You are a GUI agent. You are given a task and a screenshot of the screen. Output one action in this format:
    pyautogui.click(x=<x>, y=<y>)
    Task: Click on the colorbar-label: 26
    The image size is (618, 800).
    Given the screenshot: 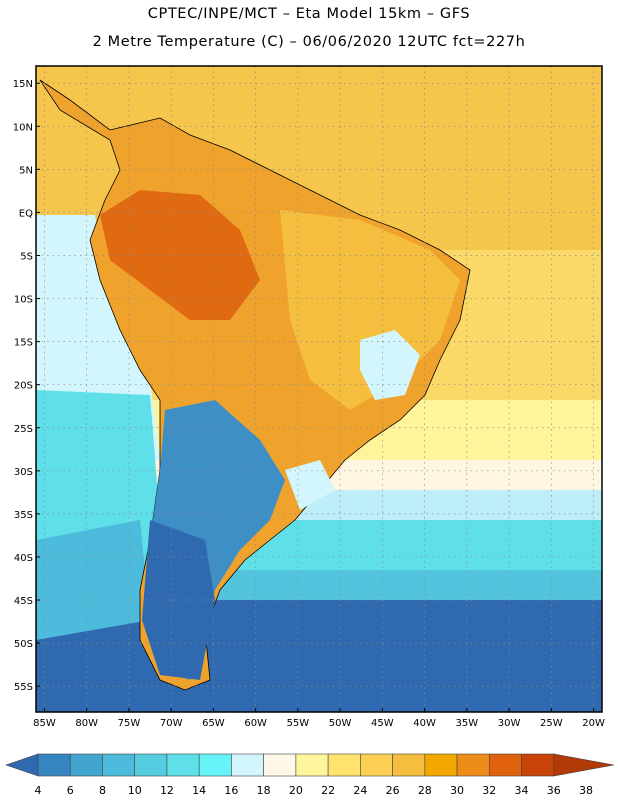 What is the action you would take?
    pyautogui.click(x=393, y=790)
    